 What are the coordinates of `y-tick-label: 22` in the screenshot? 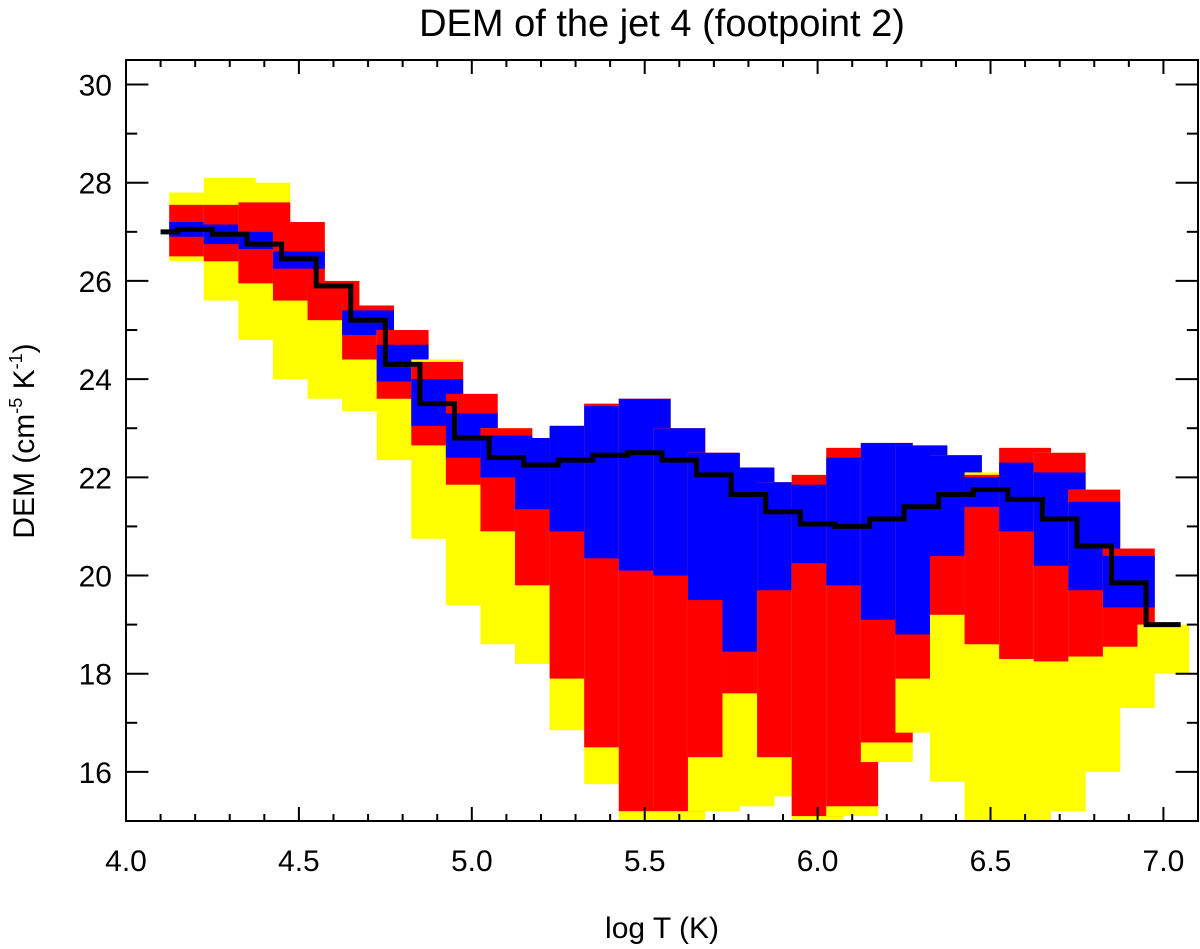 It's located at (95, 478).